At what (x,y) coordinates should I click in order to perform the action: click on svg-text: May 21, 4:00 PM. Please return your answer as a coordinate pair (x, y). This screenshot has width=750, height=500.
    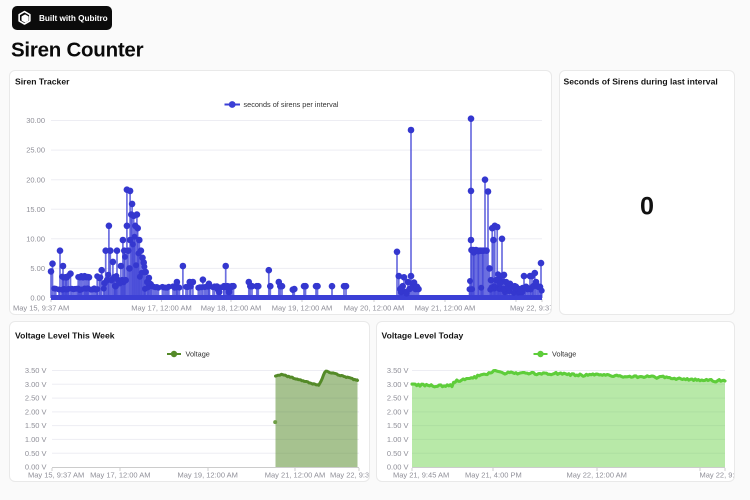
    Looking at the image, I should click on (493, 475).